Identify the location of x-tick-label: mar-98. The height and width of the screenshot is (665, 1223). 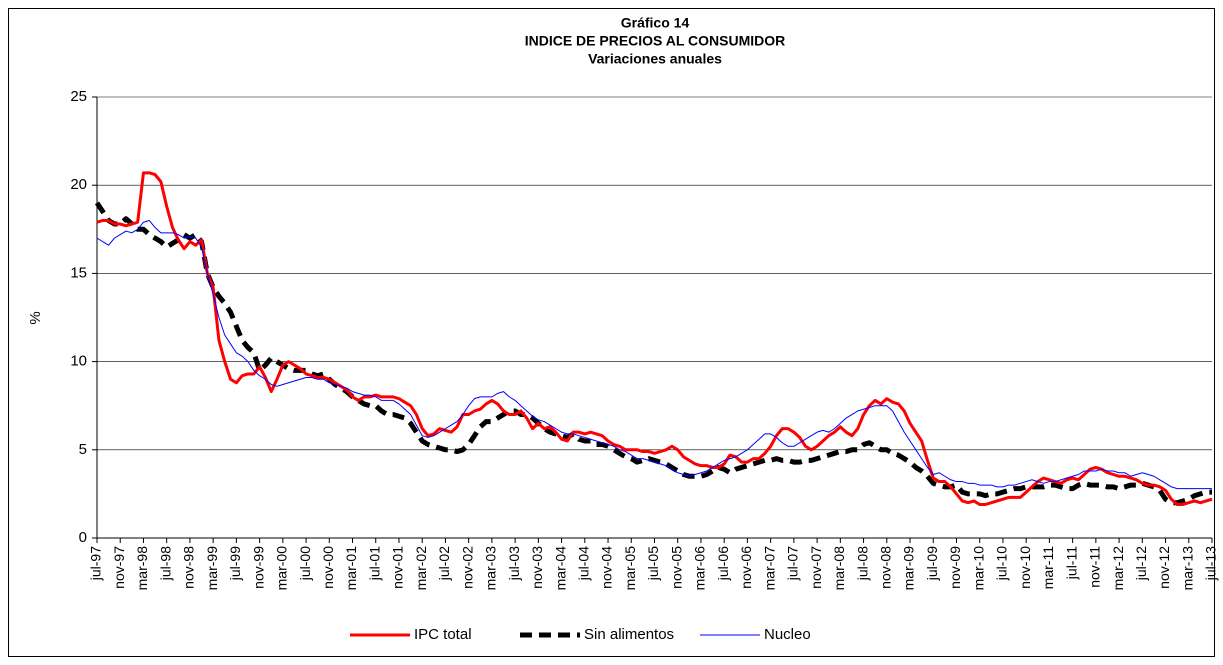
(142, 568).